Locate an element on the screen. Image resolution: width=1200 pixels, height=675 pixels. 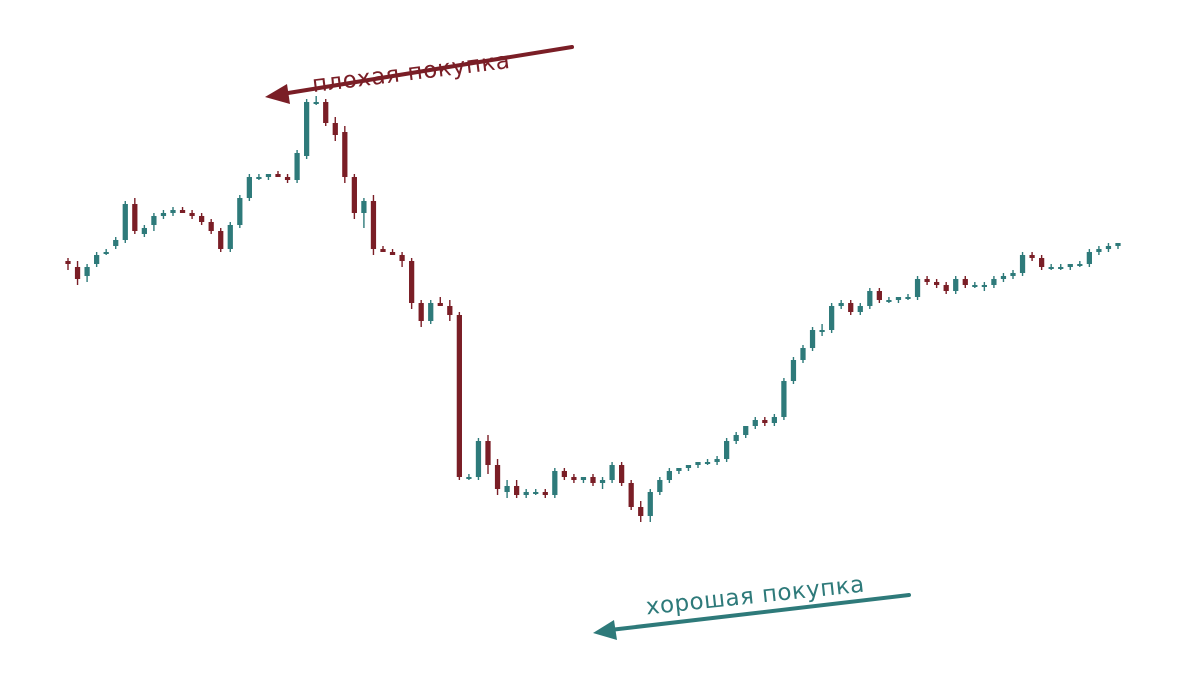
good-purchase-arrowhead is located at coordinates (605, 630).